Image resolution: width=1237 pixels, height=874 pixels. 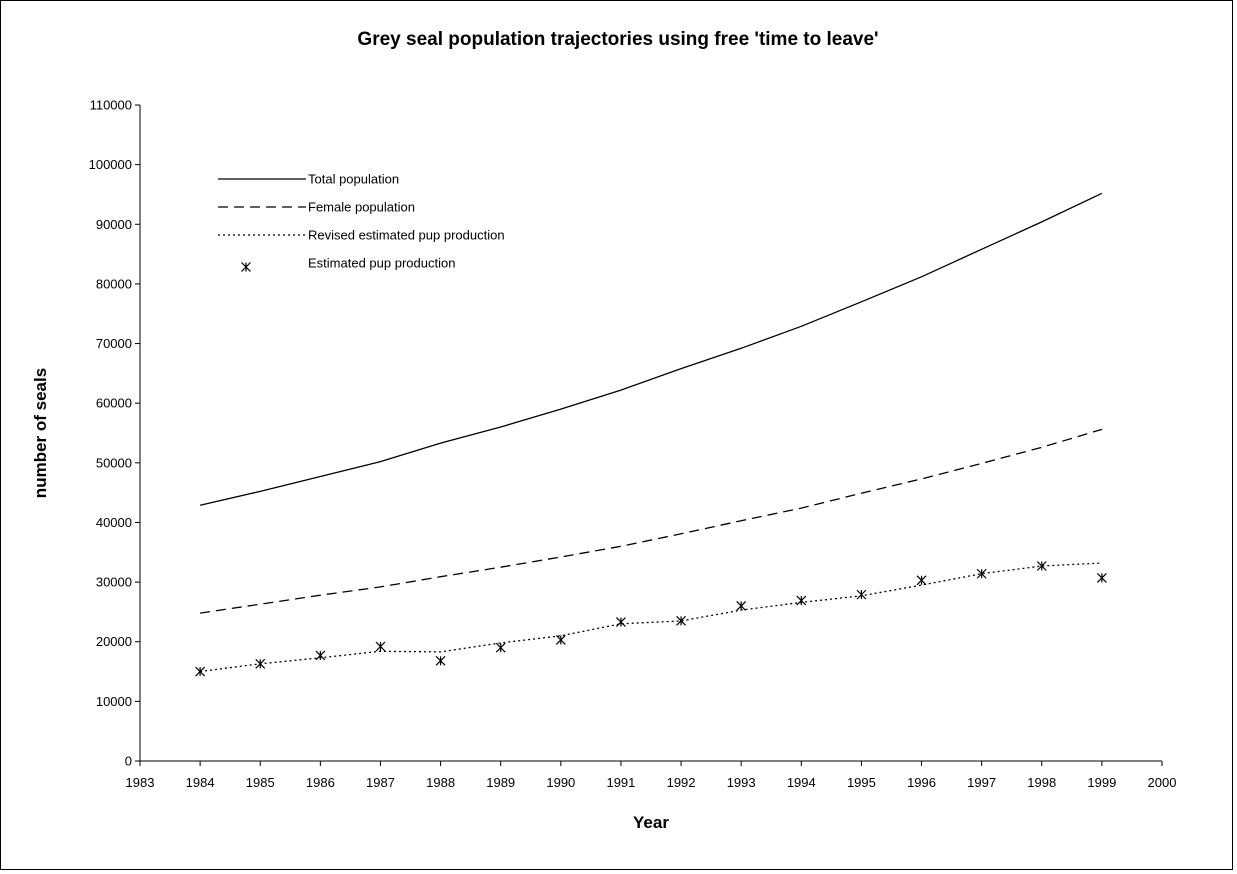 What do you see at coordinates (620, 782) in the screenshot?
I see `x-tick-label: 1991` at bounding box center [620, 782].